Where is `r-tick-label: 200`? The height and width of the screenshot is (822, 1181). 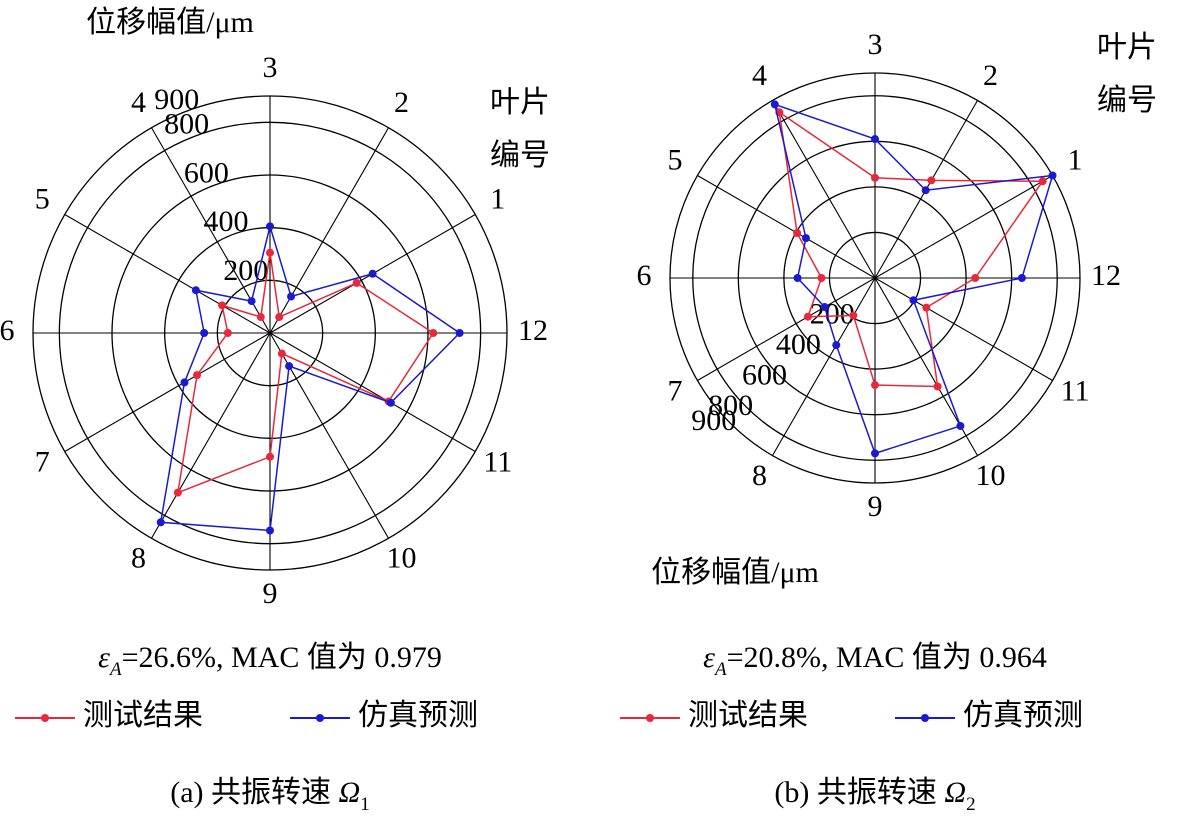 r-tick-label: 200 is located at coordinates (245, 270).